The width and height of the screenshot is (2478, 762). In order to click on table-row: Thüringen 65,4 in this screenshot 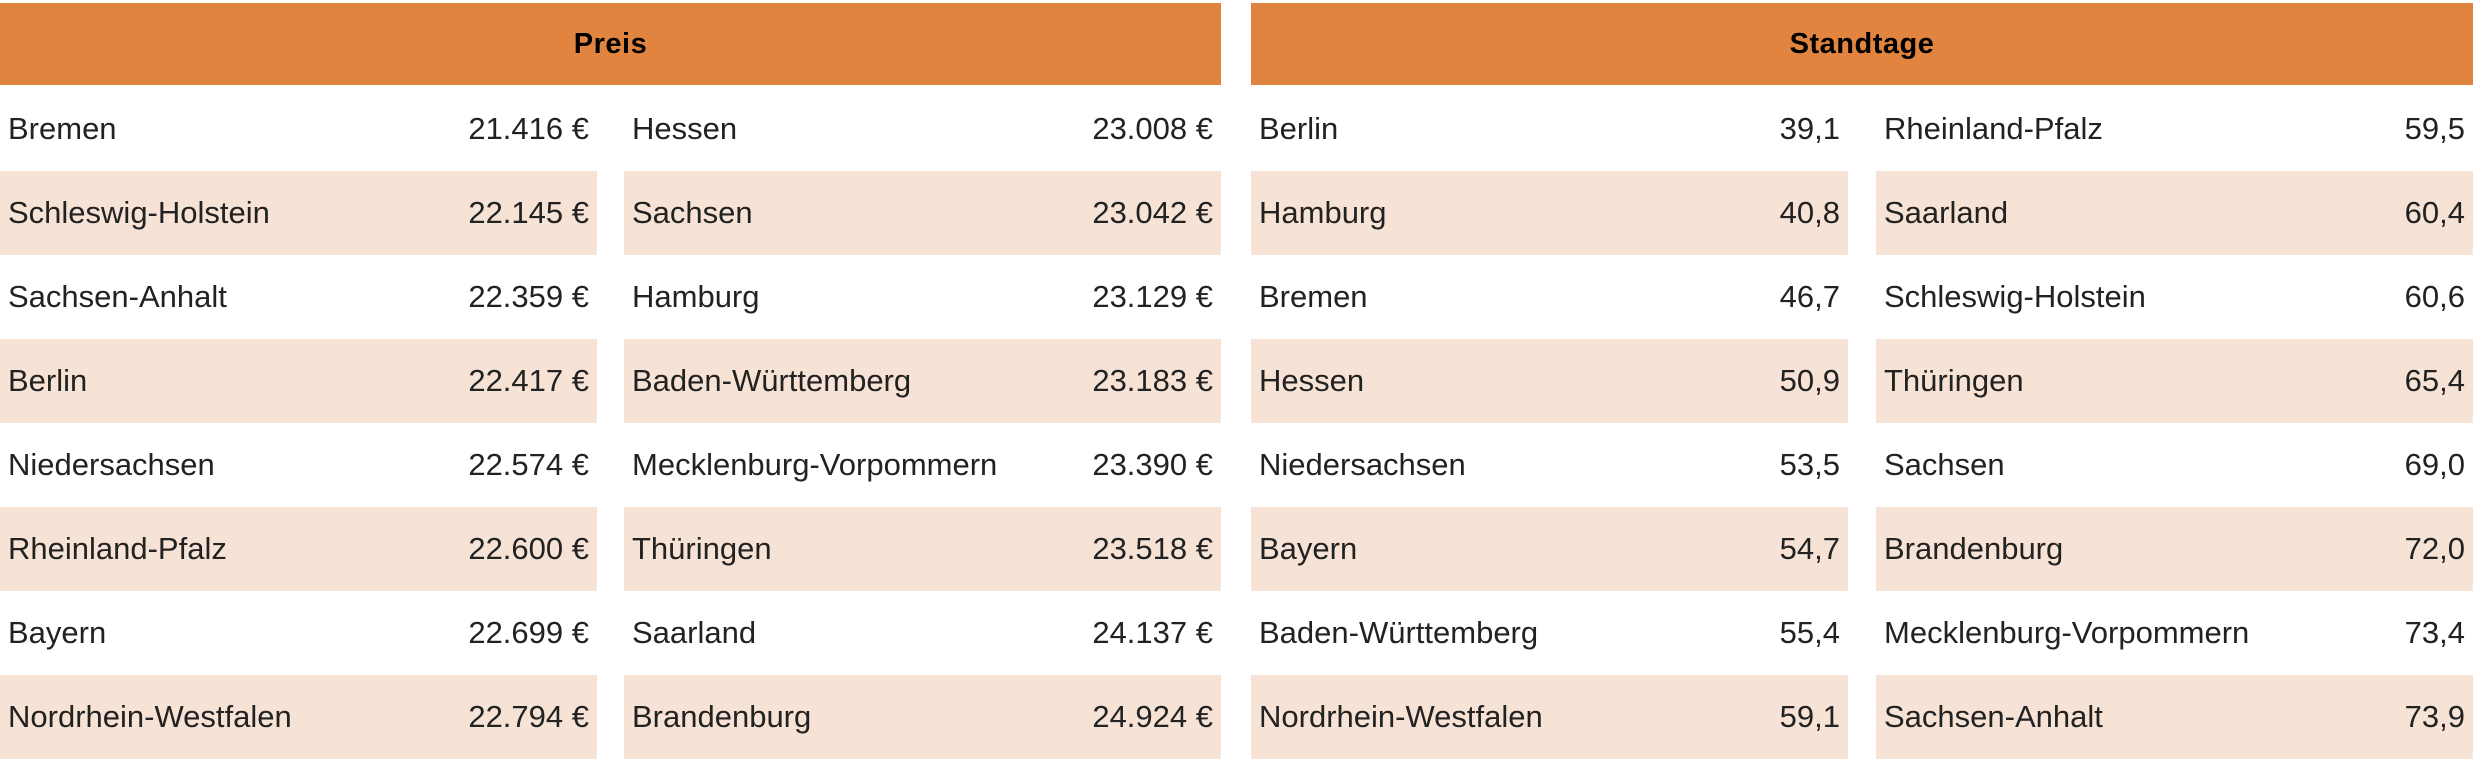, I will do `click(2174, 381)`.